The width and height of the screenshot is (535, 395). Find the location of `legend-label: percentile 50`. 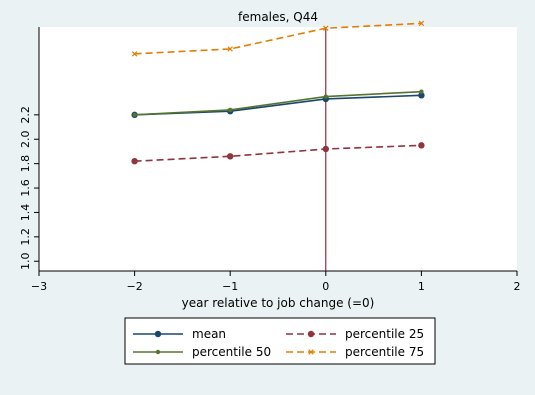

legend-label: percentile 50 is located at coordinates (231, 352).